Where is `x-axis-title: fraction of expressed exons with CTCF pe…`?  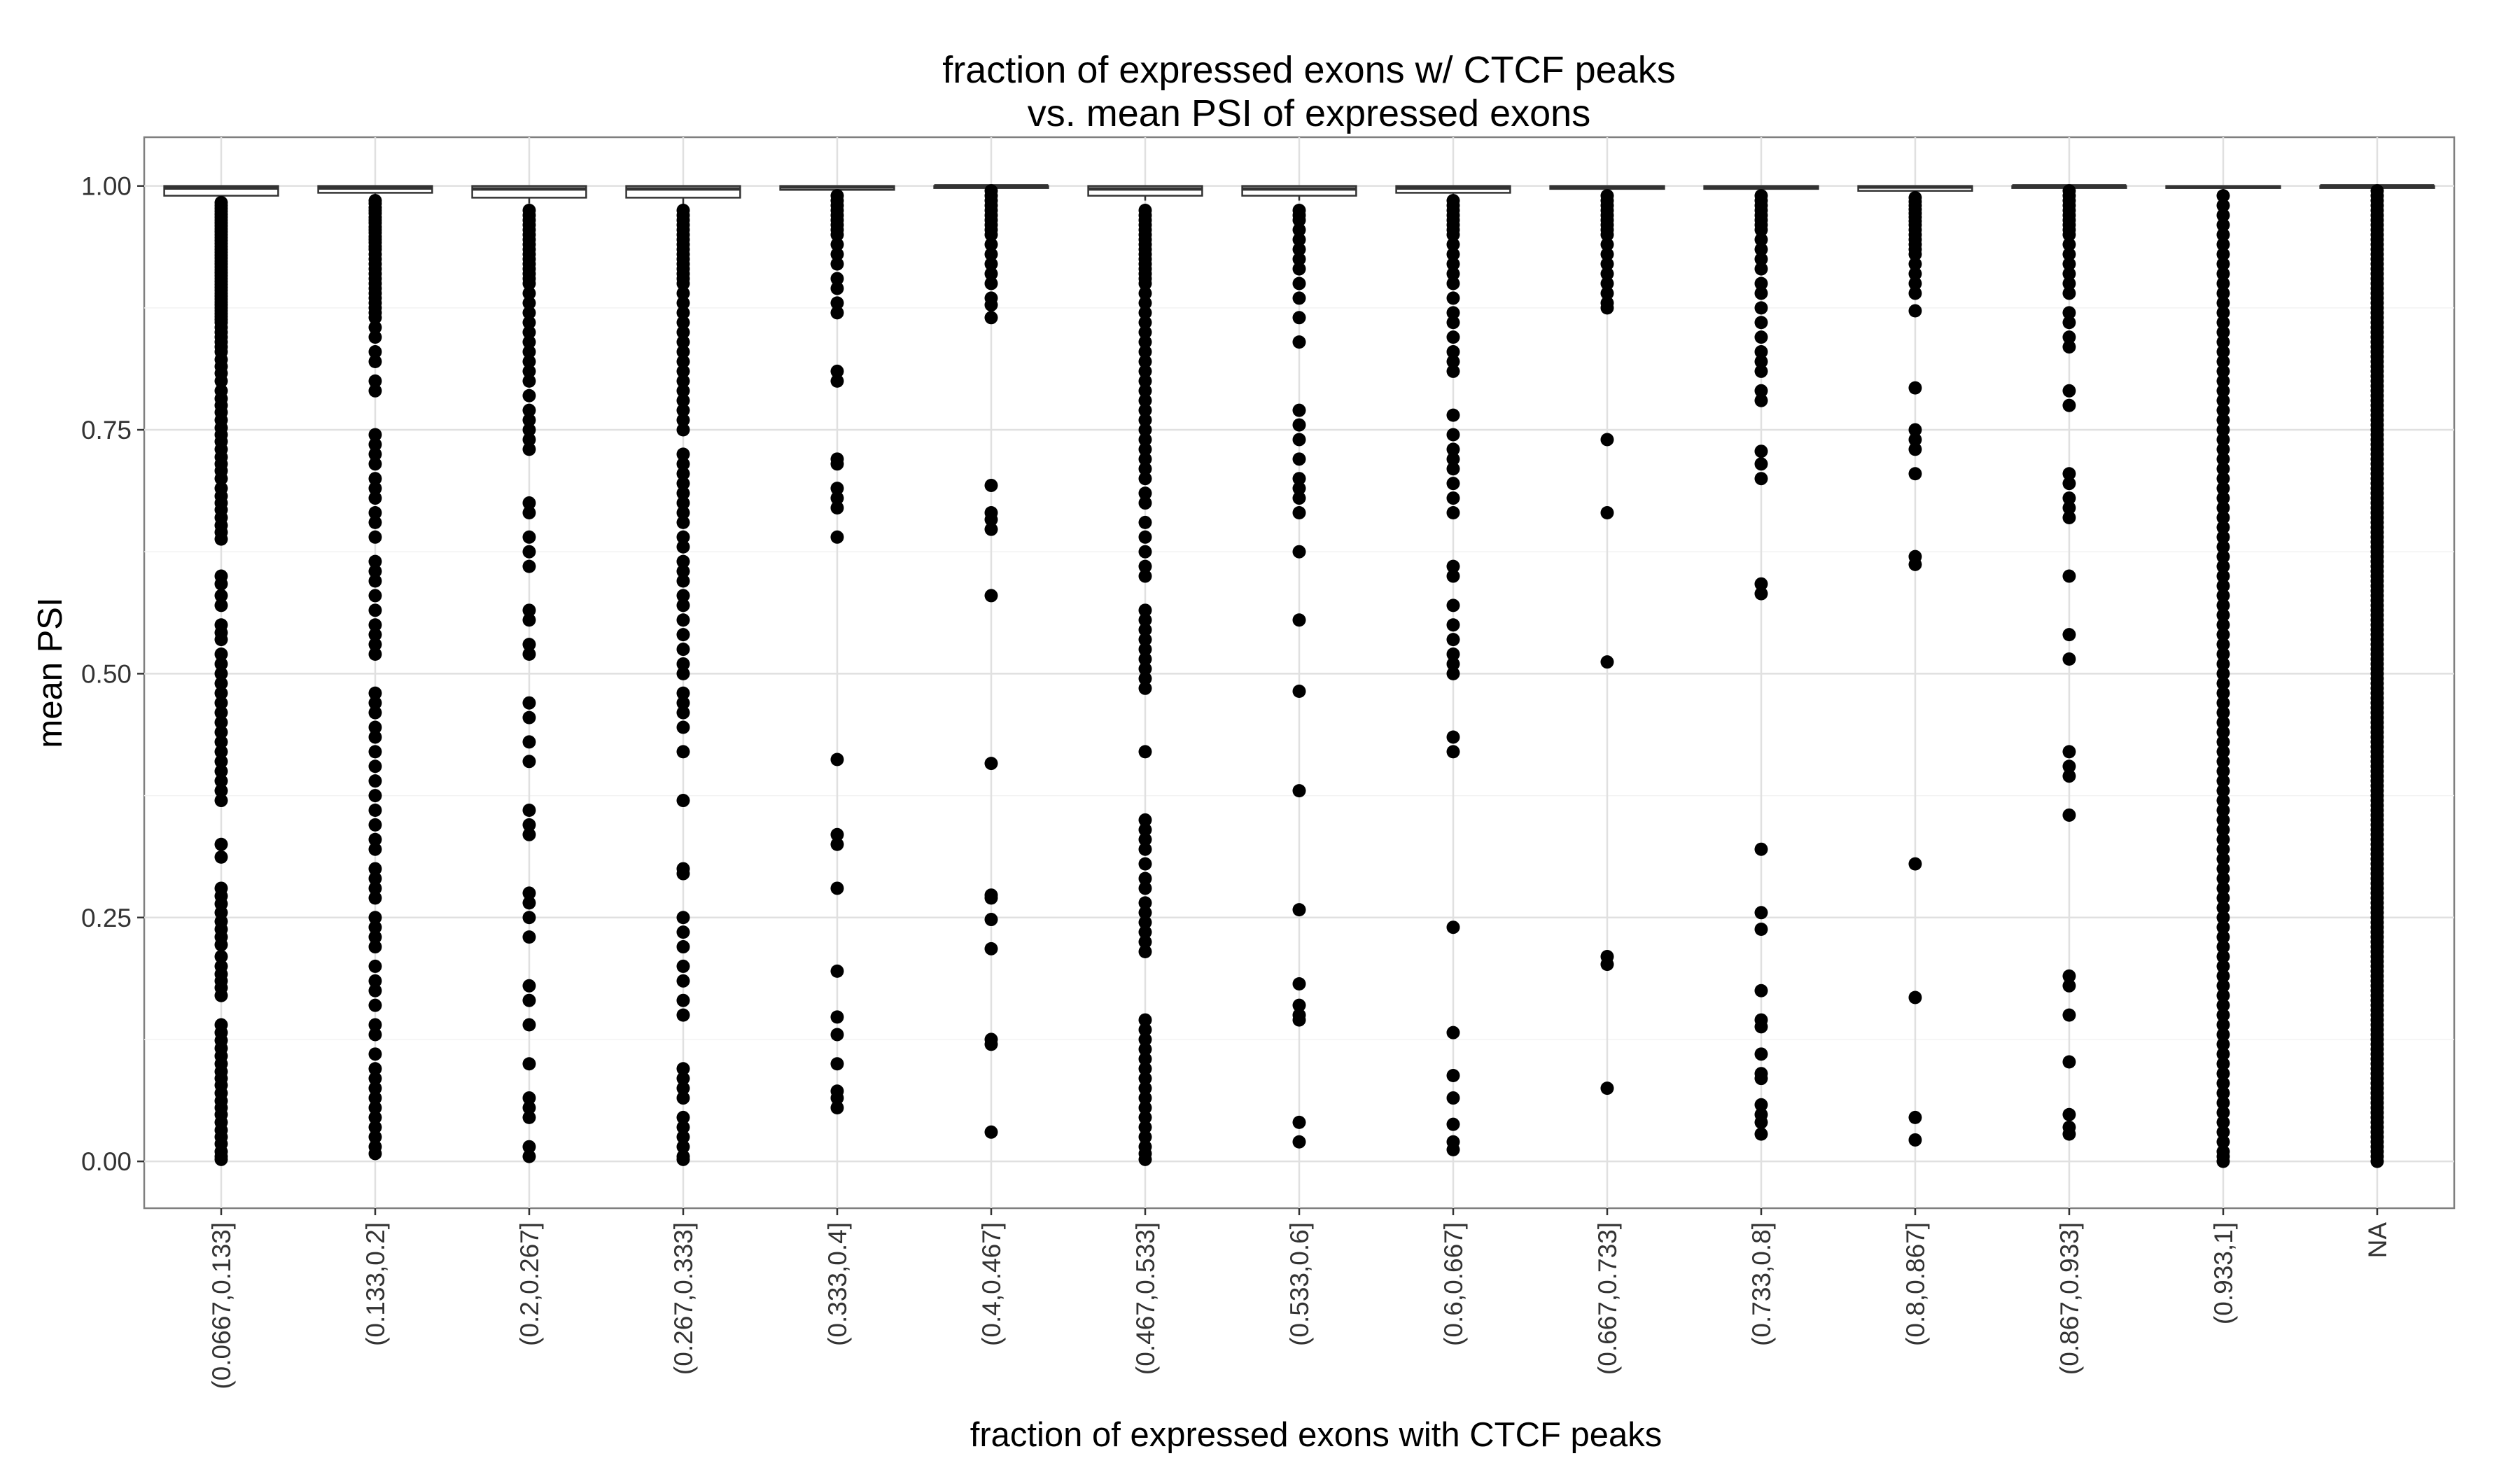
x-axis-title: fraction of expressed exons with CTCF pe… is located at coordinates (1316, 1435).